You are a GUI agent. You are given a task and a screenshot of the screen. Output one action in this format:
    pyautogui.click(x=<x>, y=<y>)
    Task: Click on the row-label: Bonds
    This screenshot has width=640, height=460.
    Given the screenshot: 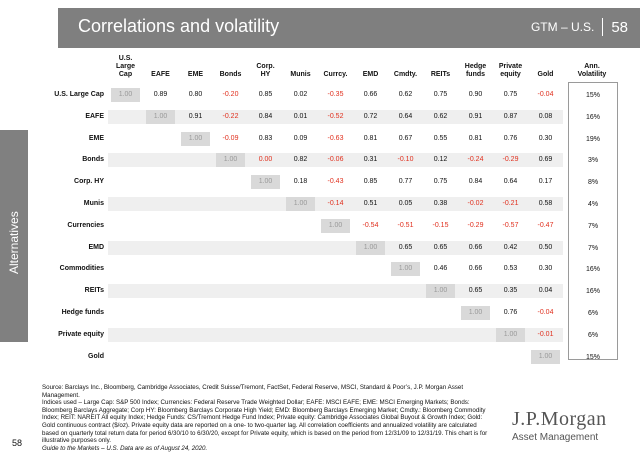 What is the action you would take?
    pyautogui.click(x=93, y=160)
    